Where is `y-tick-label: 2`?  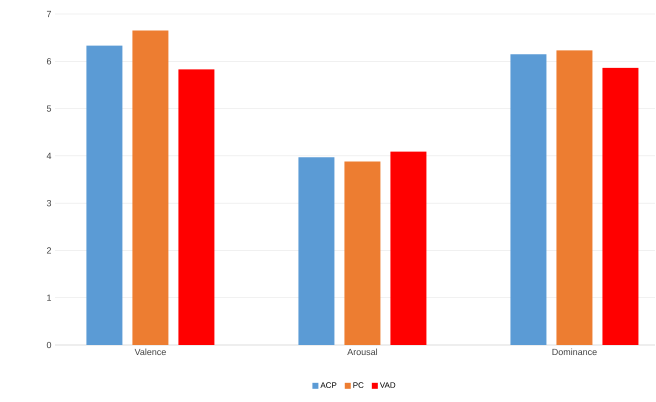
y-tick-label: 2 is located at coordinates (49, 250).